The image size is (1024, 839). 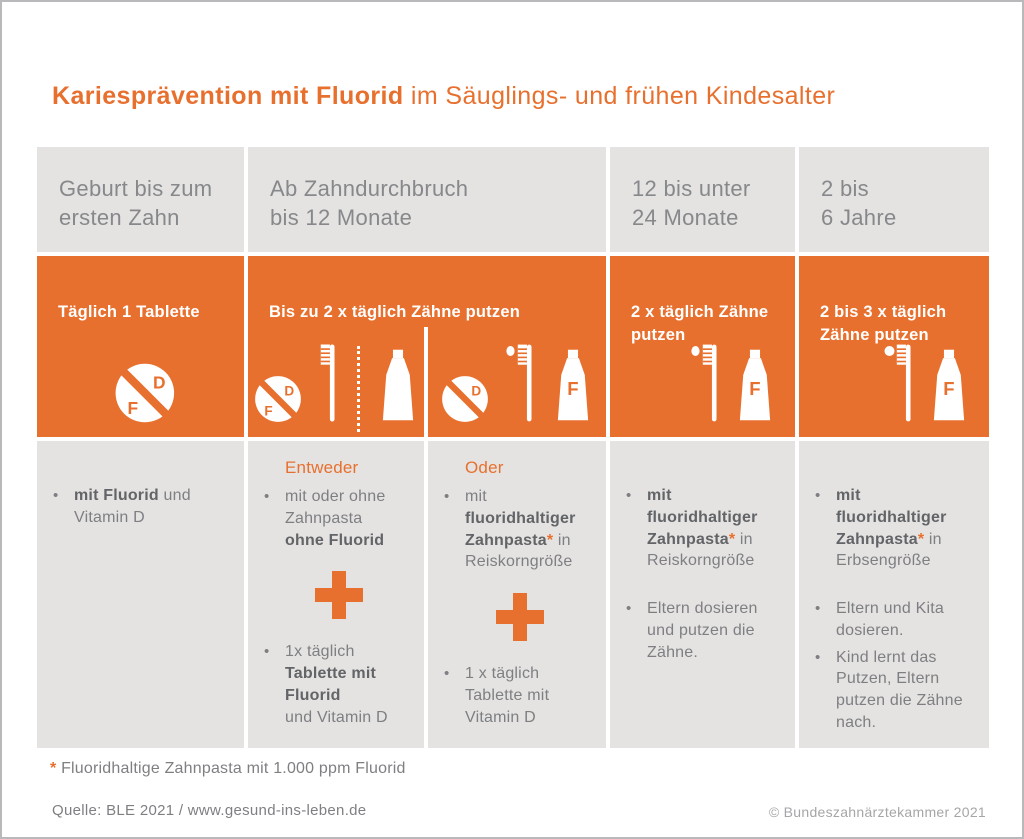 I want to click on copyright: © Bundeszahnärztekammer 2021, so click(x=877, y=812).